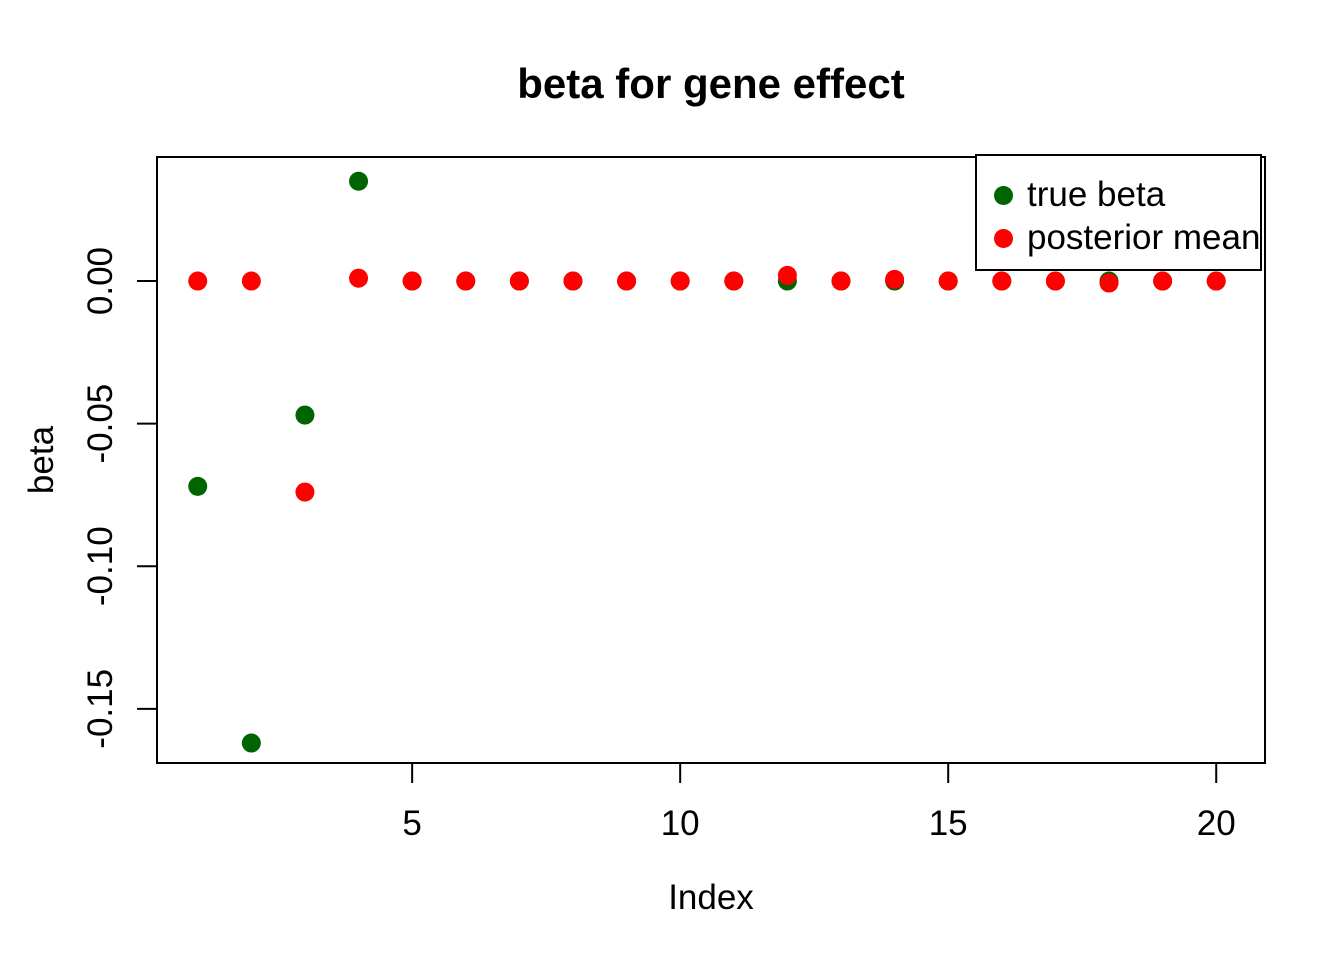  Describe the element at coordinates (100, 424) in the screenshot. I see `y-tick-label: -0.05` at that location.